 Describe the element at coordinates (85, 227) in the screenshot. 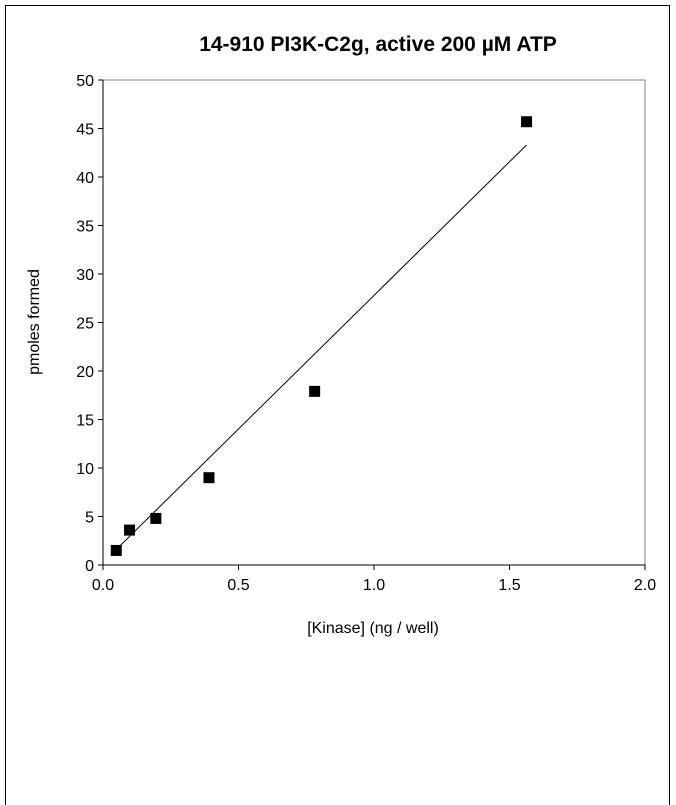

I see `y-tick-label: 35` at that location.